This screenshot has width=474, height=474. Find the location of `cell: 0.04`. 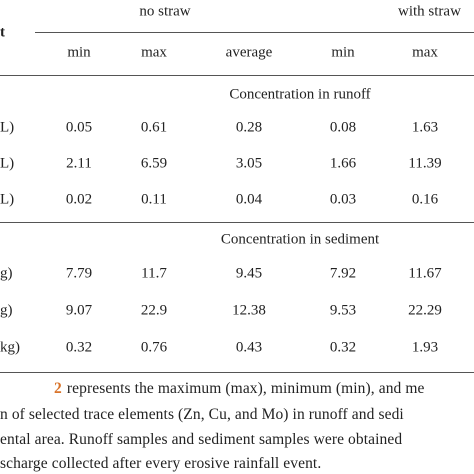

cell: 0.04 is located at coordinates (249, 199).